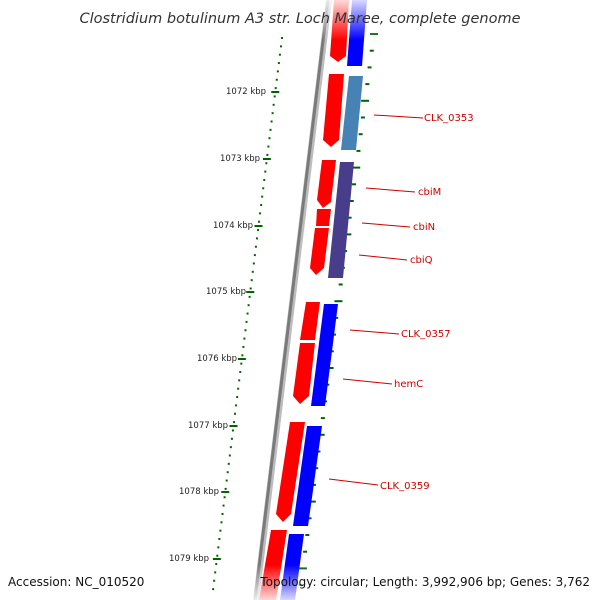  I want to click on tick-label: 1074 kbp, so click(233, 226).